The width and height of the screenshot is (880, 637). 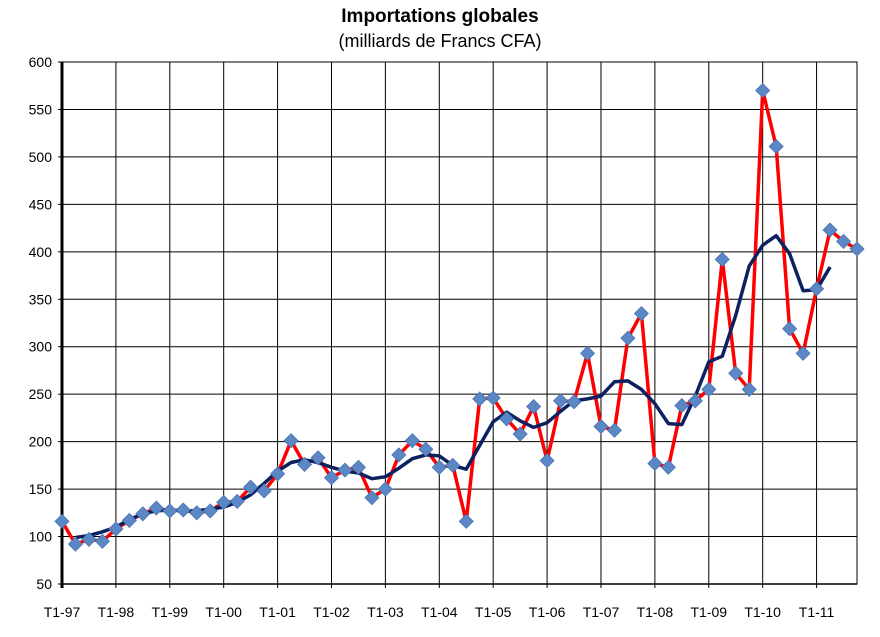 I want to click on y-tick-label: 400, so click(x=41, y=252).